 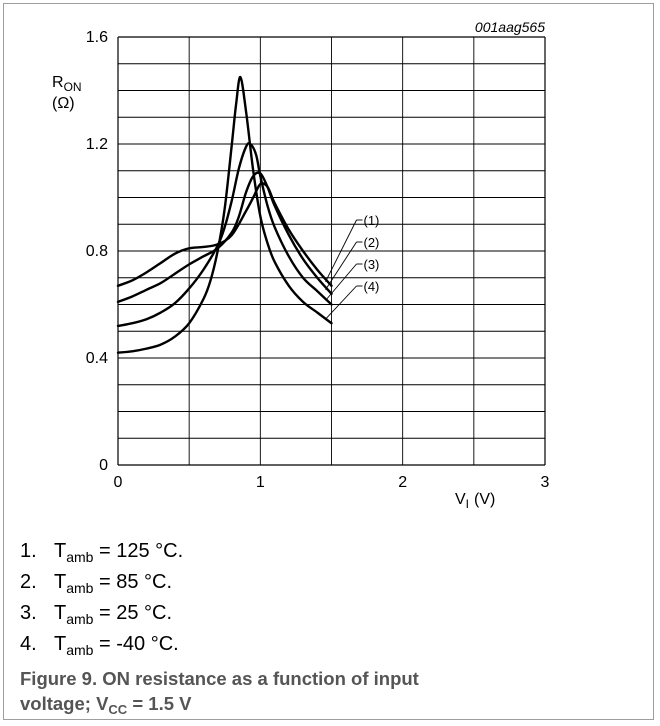 What do you see at coordinates (63, 103) in the screenshot?
I see `y-axis-unit: (Ω)` at bounding box center [63, 103].